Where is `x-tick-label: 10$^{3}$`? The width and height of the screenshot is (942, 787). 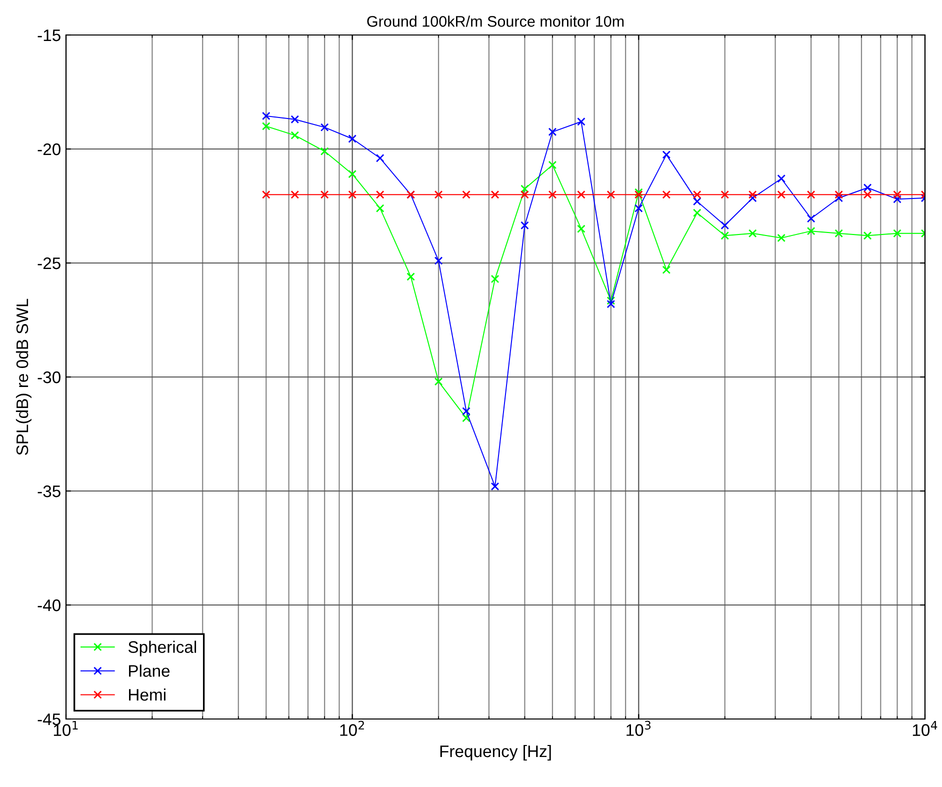 x-tick-label: 10$^{3}$ is located at coordinates (638, 728).